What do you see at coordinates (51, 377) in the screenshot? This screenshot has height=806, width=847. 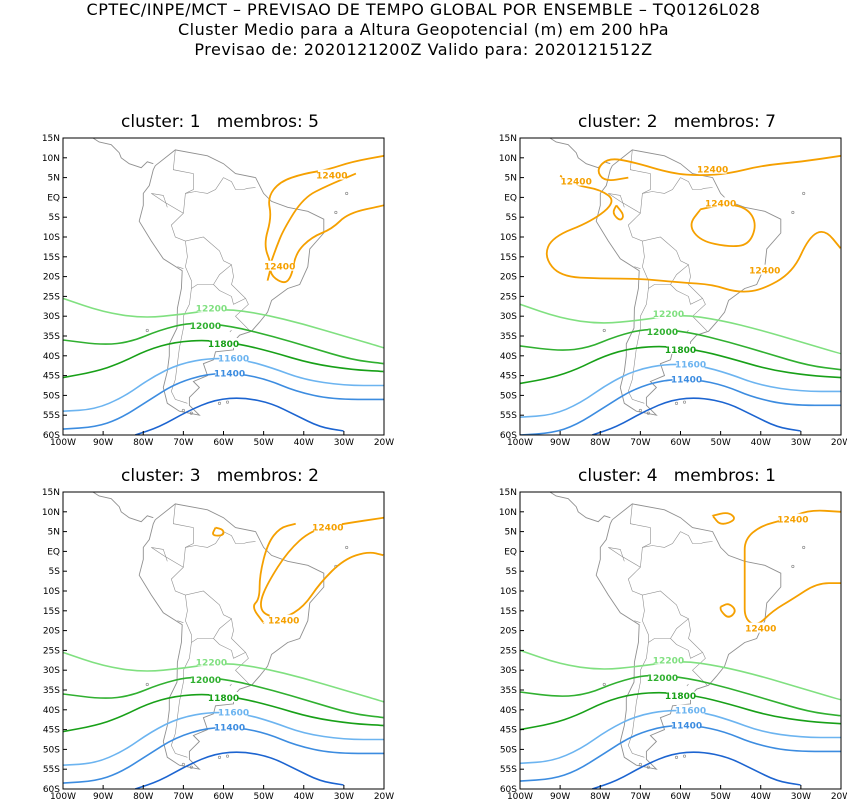 I see `lat-tick-label: 45S` at bounding box center [51, 377].